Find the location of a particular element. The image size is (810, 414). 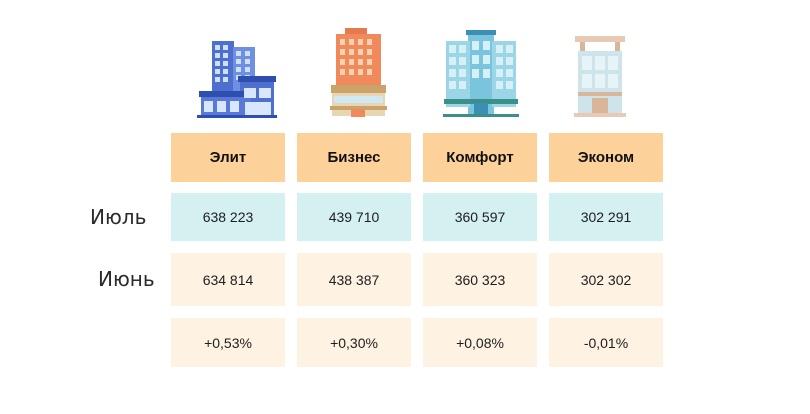

change-cell: +0,53% is located at coordinates (228, 342).